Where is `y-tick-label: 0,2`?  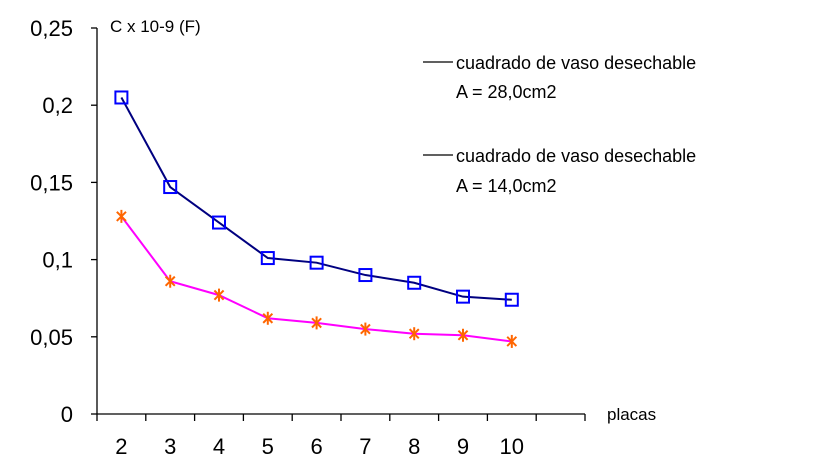 y-tick-label: 0,2 is located at coordinates (57, 105).